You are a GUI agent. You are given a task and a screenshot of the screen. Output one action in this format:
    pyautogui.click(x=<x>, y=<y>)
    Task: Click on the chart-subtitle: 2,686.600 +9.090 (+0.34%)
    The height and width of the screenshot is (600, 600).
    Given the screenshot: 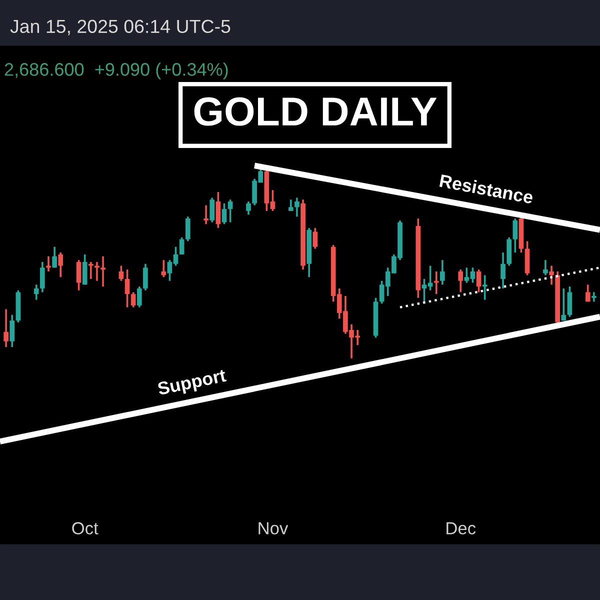 What is the action you would take?
    pyautogui.click(x=116, y=71)
    